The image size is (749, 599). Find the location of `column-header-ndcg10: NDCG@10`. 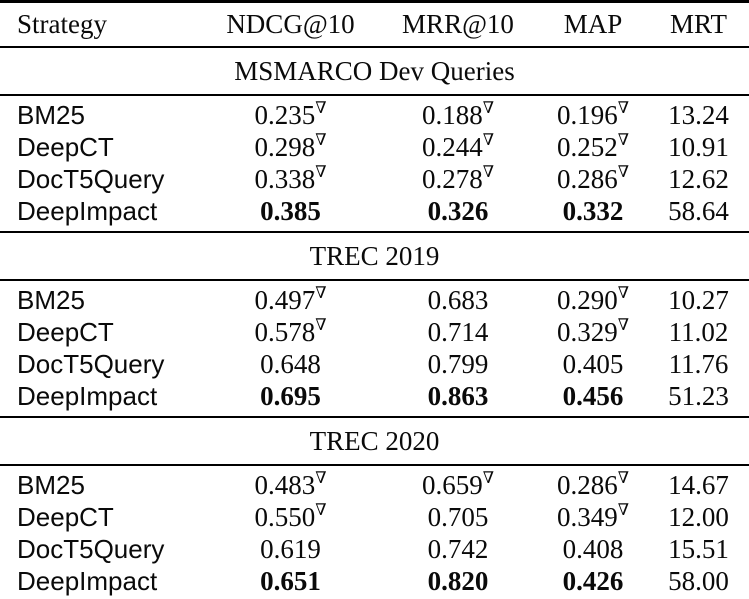

column-header-ndcg10: NDCG@10 is located at coordinates (290, 24).